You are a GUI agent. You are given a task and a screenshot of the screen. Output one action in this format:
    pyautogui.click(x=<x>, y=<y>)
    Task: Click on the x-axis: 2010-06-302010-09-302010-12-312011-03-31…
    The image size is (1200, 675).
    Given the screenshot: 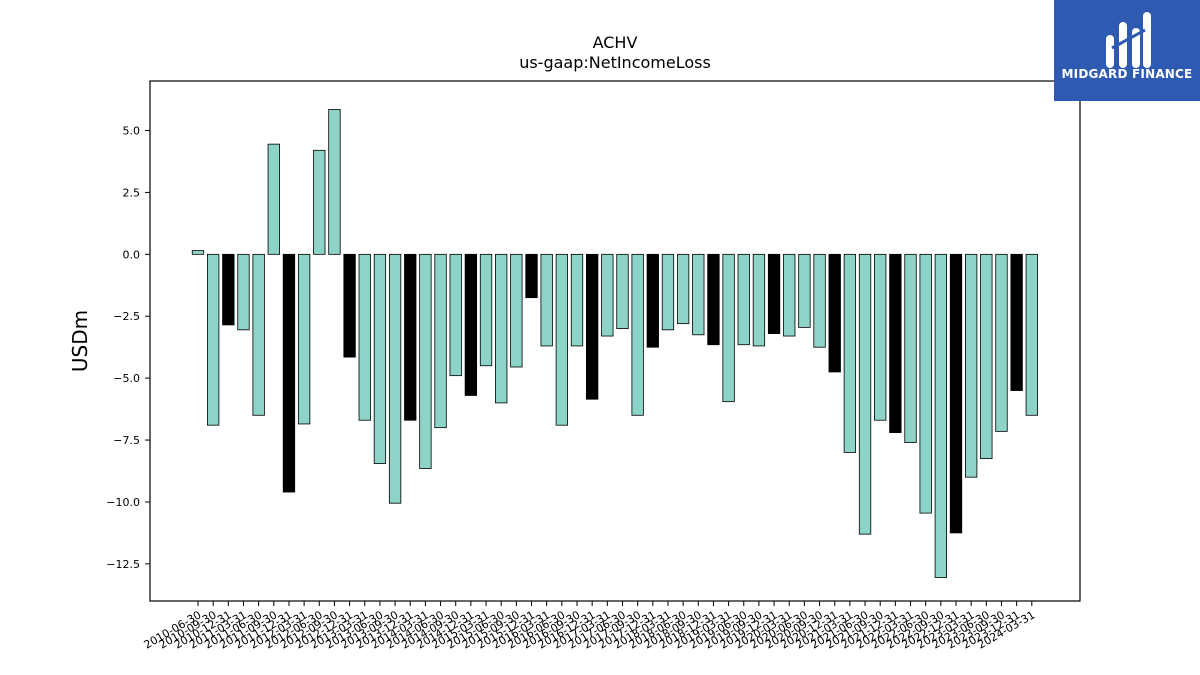 What is the action you would take?
    pyautogui.click(x=589, y=626)
    